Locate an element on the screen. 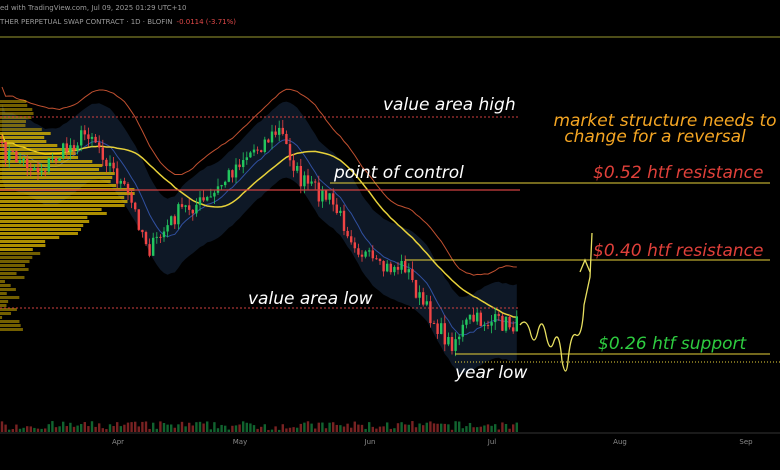 The width and height of the screenshot is (780, 470). month-label: May is located at coordinates (240, 442).